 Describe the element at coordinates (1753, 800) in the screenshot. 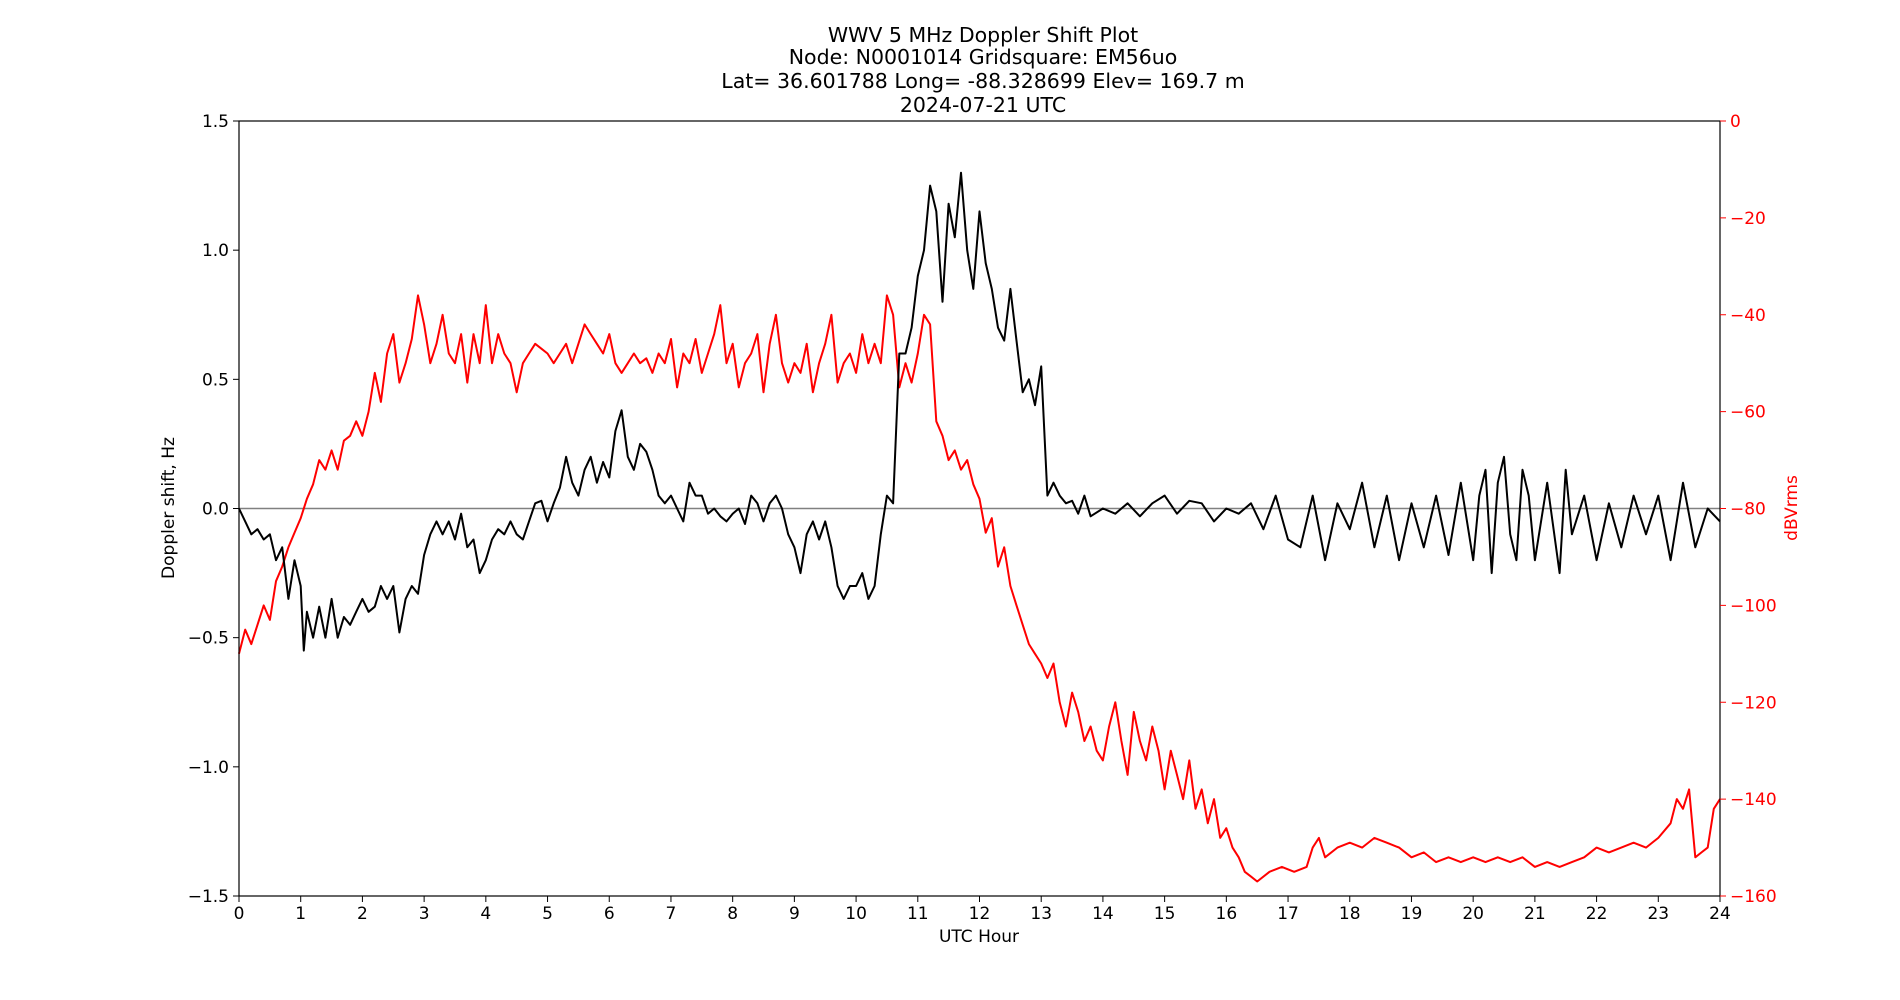

I see `y2-tick-label: −140` at that location.